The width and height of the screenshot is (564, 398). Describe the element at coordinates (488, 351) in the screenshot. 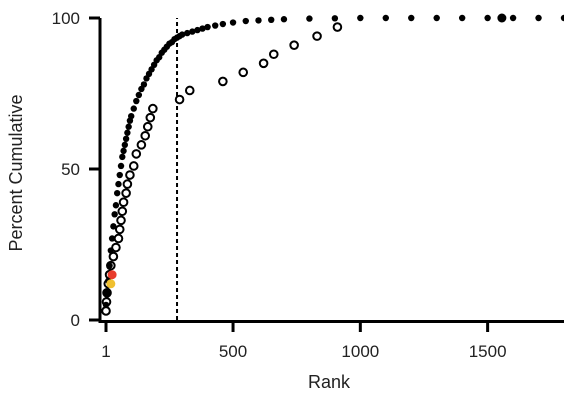

I see `x-tick-label: 1500` at that location.